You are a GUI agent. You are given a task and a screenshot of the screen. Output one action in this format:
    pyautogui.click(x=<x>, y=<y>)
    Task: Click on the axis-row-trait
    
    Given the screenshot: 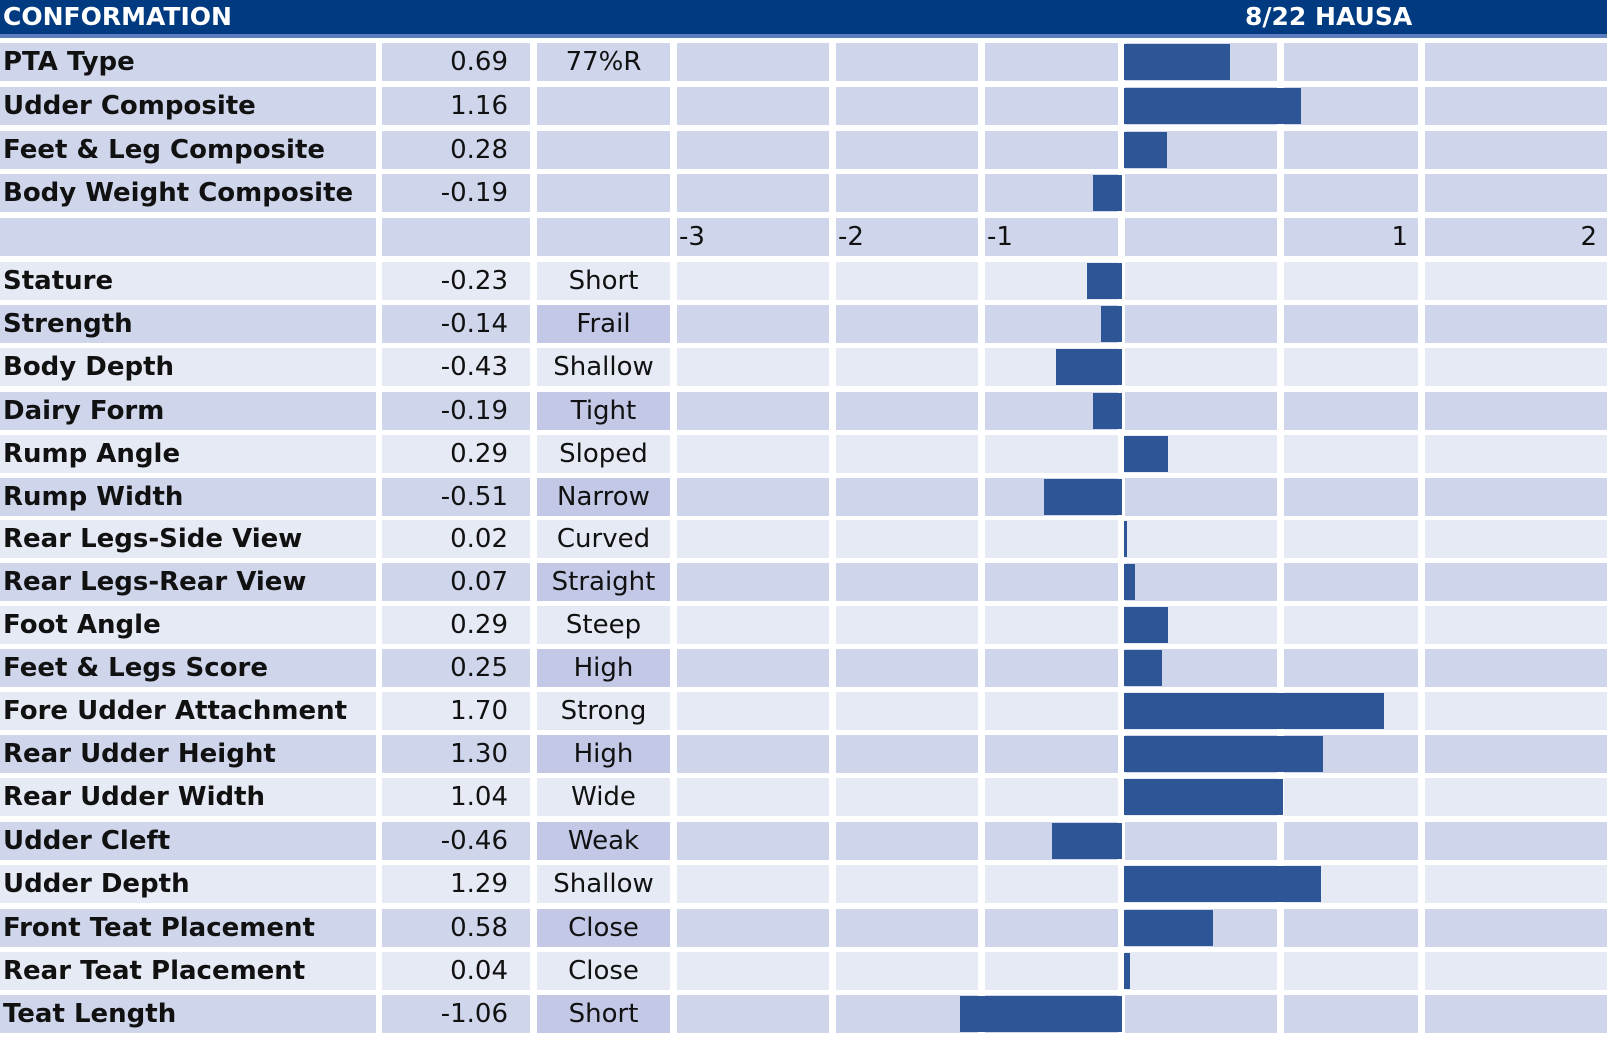 What is the action you would take?
    pyautogui.click(x=188, y=237)
    